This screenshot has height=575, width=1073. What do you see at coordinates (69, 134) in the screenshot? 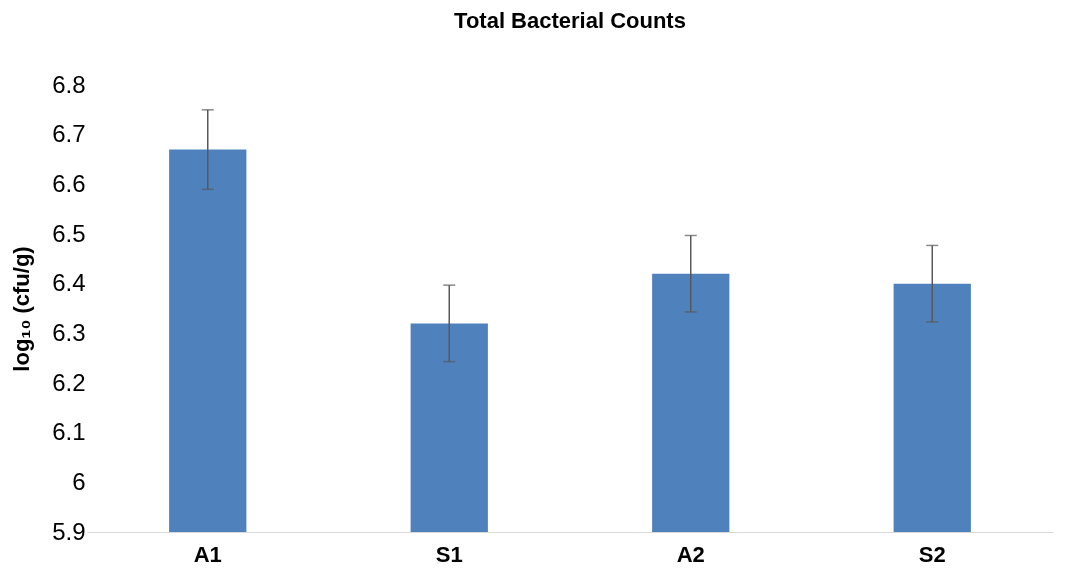
I see `y-tick-label: 6.7` at bounding box center [69, 134].